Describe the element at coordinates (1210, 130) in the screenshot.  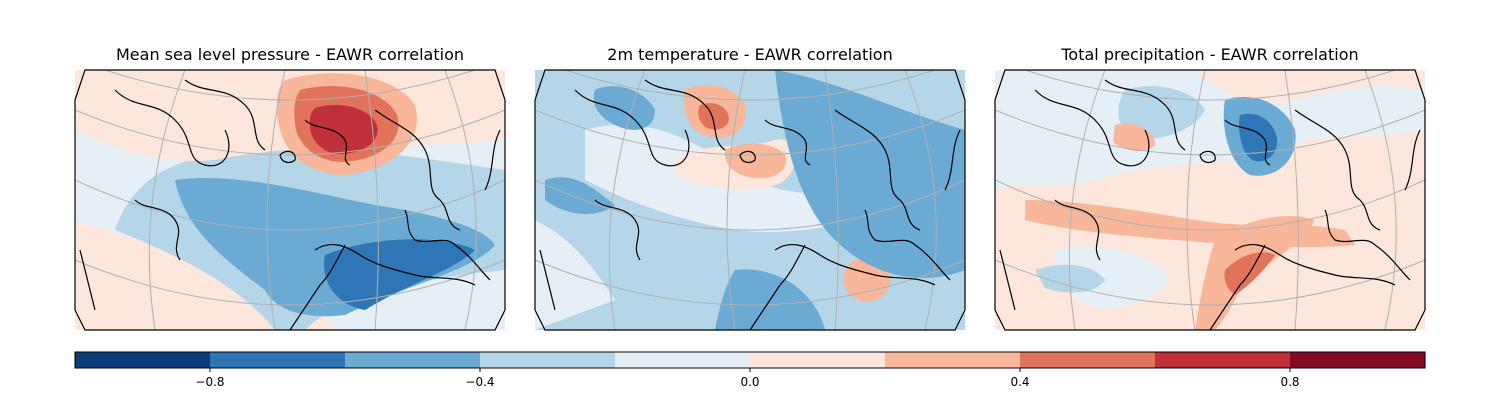
I see `field-neutral-north` at that location.